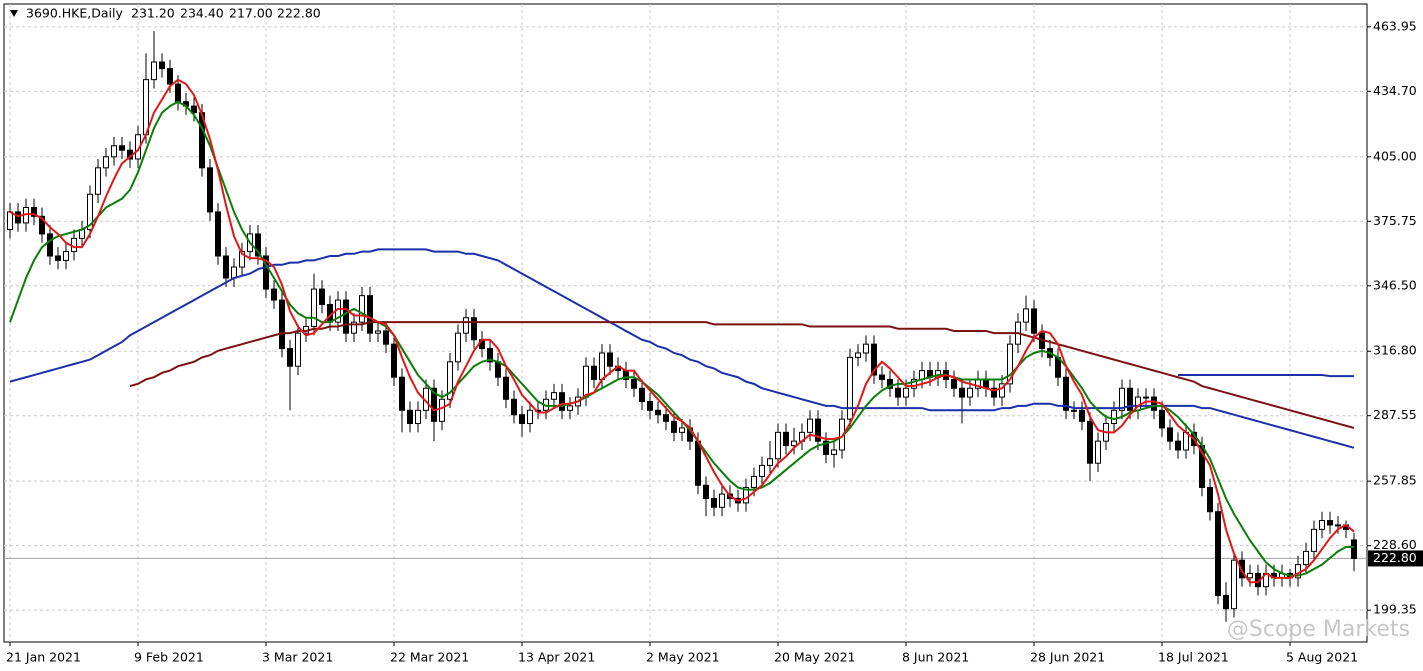 The image size is (1423, 671). I want to click on x-tick-label: 13 Apr 2021, so click(556, 657).